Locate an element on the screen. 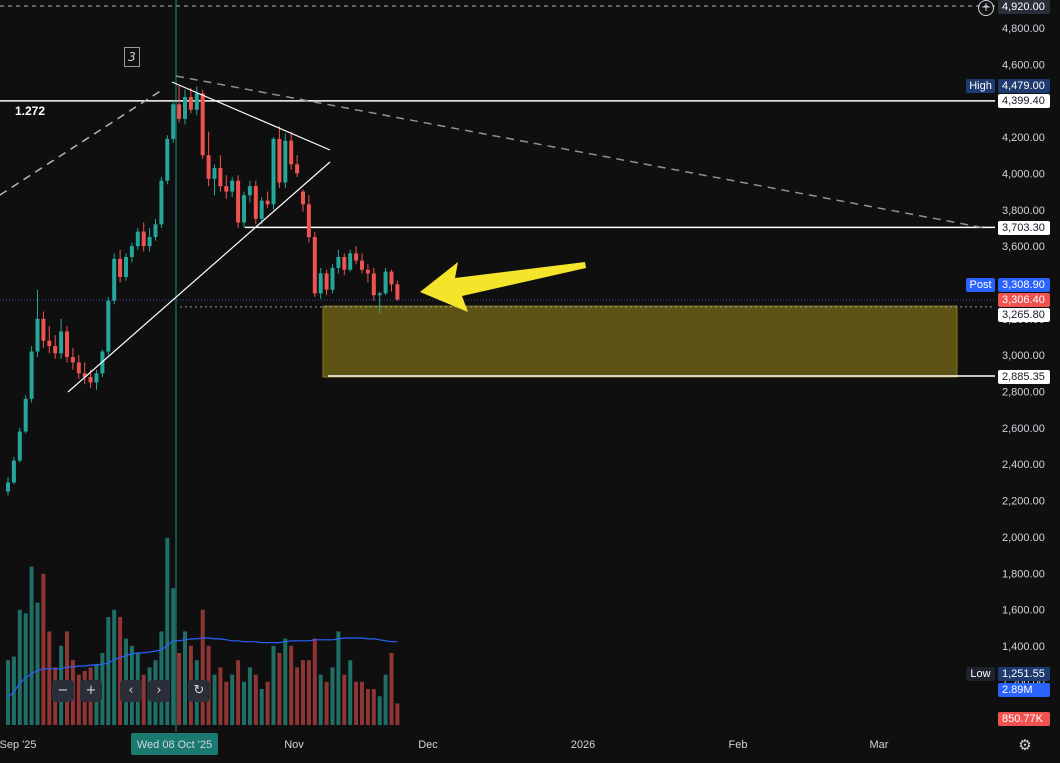 Image resolution: width=1060 pixels, height=763 pixels. y-tick-label: 2,200.00 is located at coordinates (1023, 502).